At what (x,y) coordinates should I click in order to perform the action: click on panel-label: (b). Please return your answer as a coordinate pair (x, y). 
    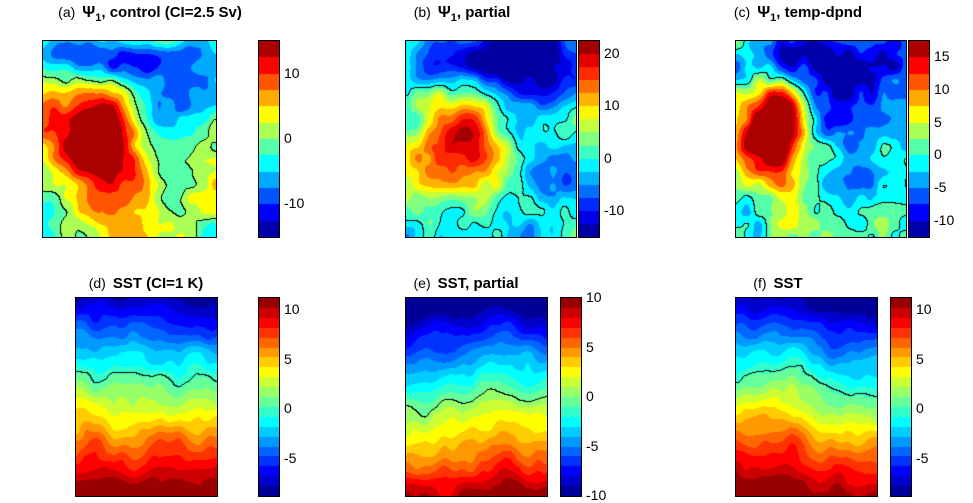
    Looking at the image, I should click on (422, 12).